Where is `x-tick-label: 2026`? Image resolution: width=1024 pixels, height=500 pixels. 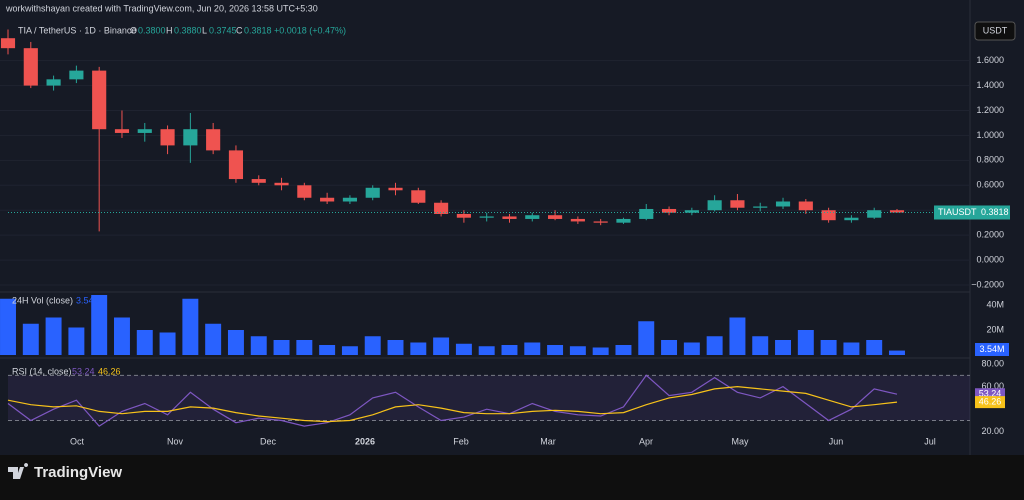
x-tick-label: 2026 is located at coordinates (365, 441).